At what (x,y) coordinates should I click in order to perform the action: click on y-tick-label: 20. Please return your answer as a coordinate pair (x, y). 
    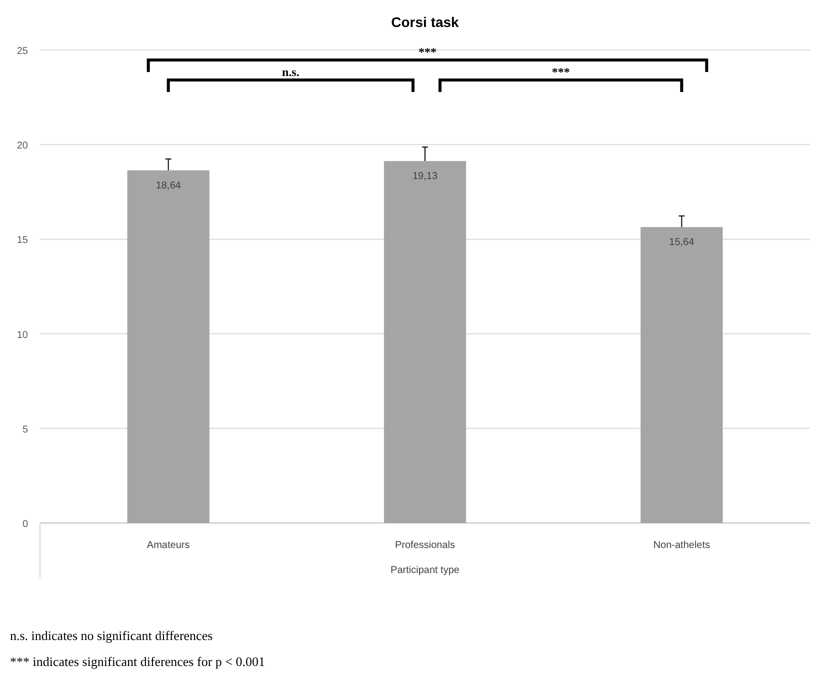
    Looking at the image, I should click on (22, 146).